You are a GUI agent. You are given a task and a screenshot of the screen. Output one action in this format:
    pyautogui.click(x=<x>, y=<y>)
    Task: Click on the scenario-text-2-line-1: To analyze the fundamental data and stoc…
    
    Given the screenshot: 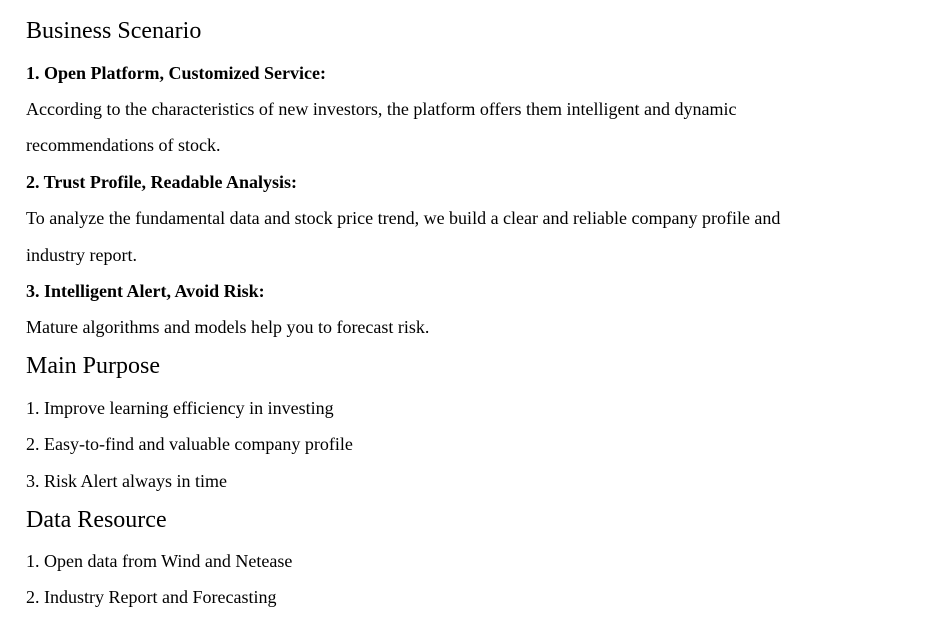 What is the action you would take?
    pyautogui.click(x=403, y=218)
    